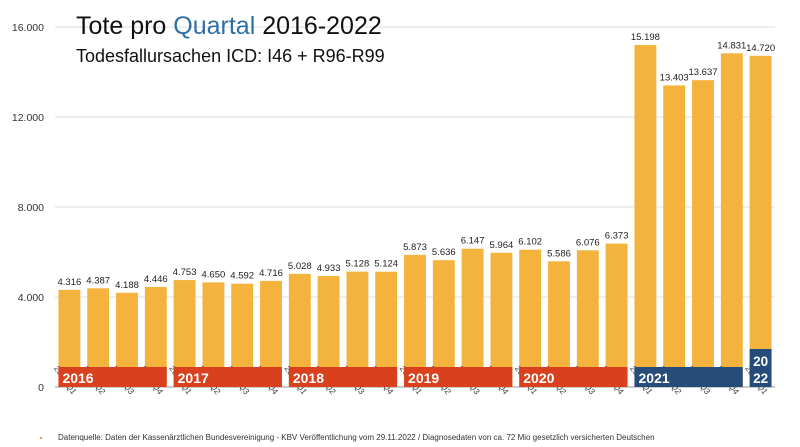 The width and height of the screenshot is (800, 447). I want to click on bar-value-label: 4.753, so click(185, 272).